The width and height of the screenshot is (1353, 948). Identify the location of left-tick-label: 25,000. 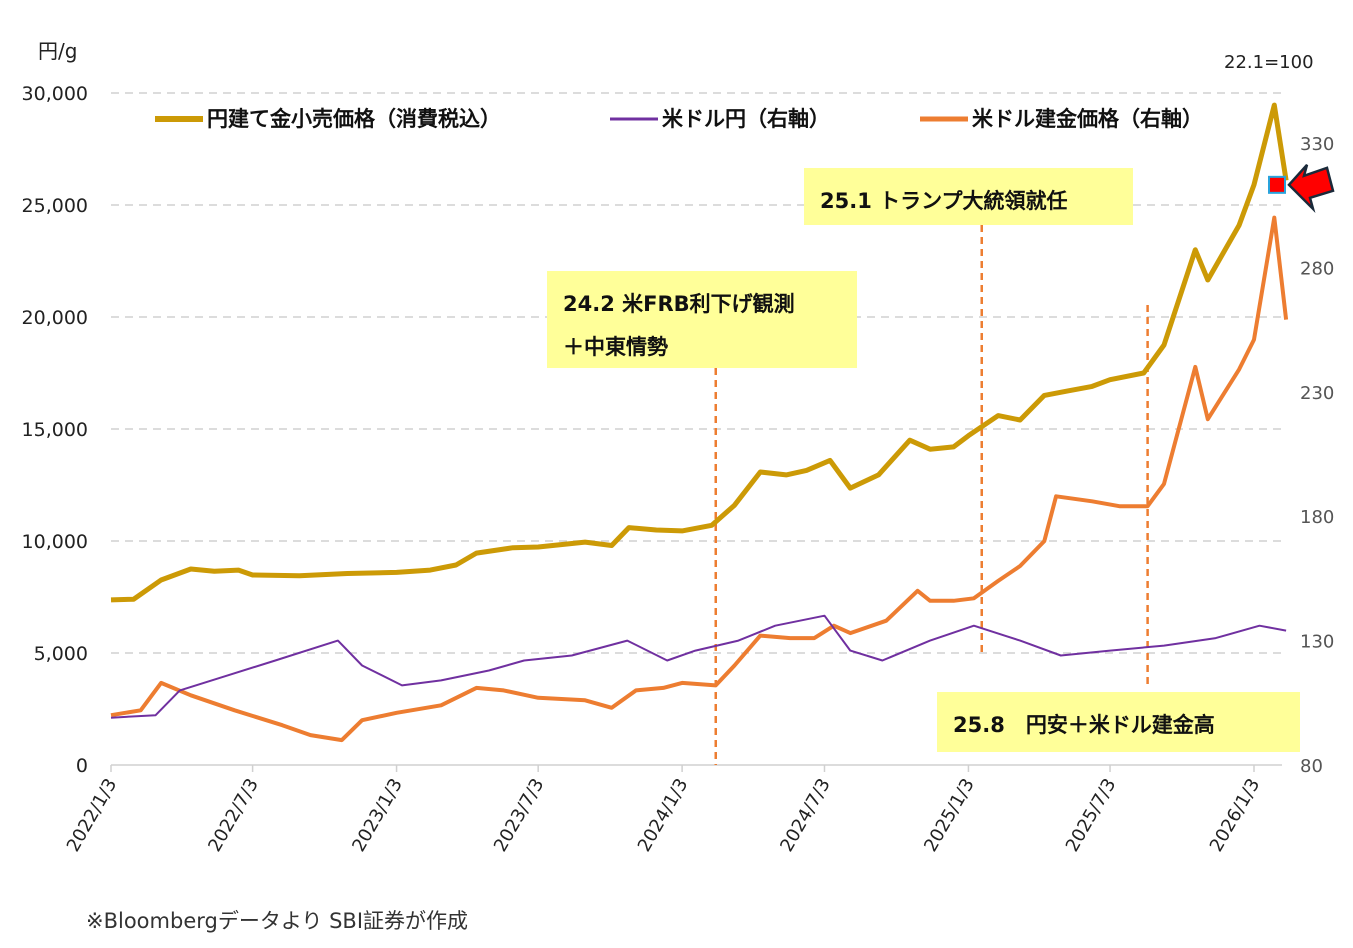
(55, 206).